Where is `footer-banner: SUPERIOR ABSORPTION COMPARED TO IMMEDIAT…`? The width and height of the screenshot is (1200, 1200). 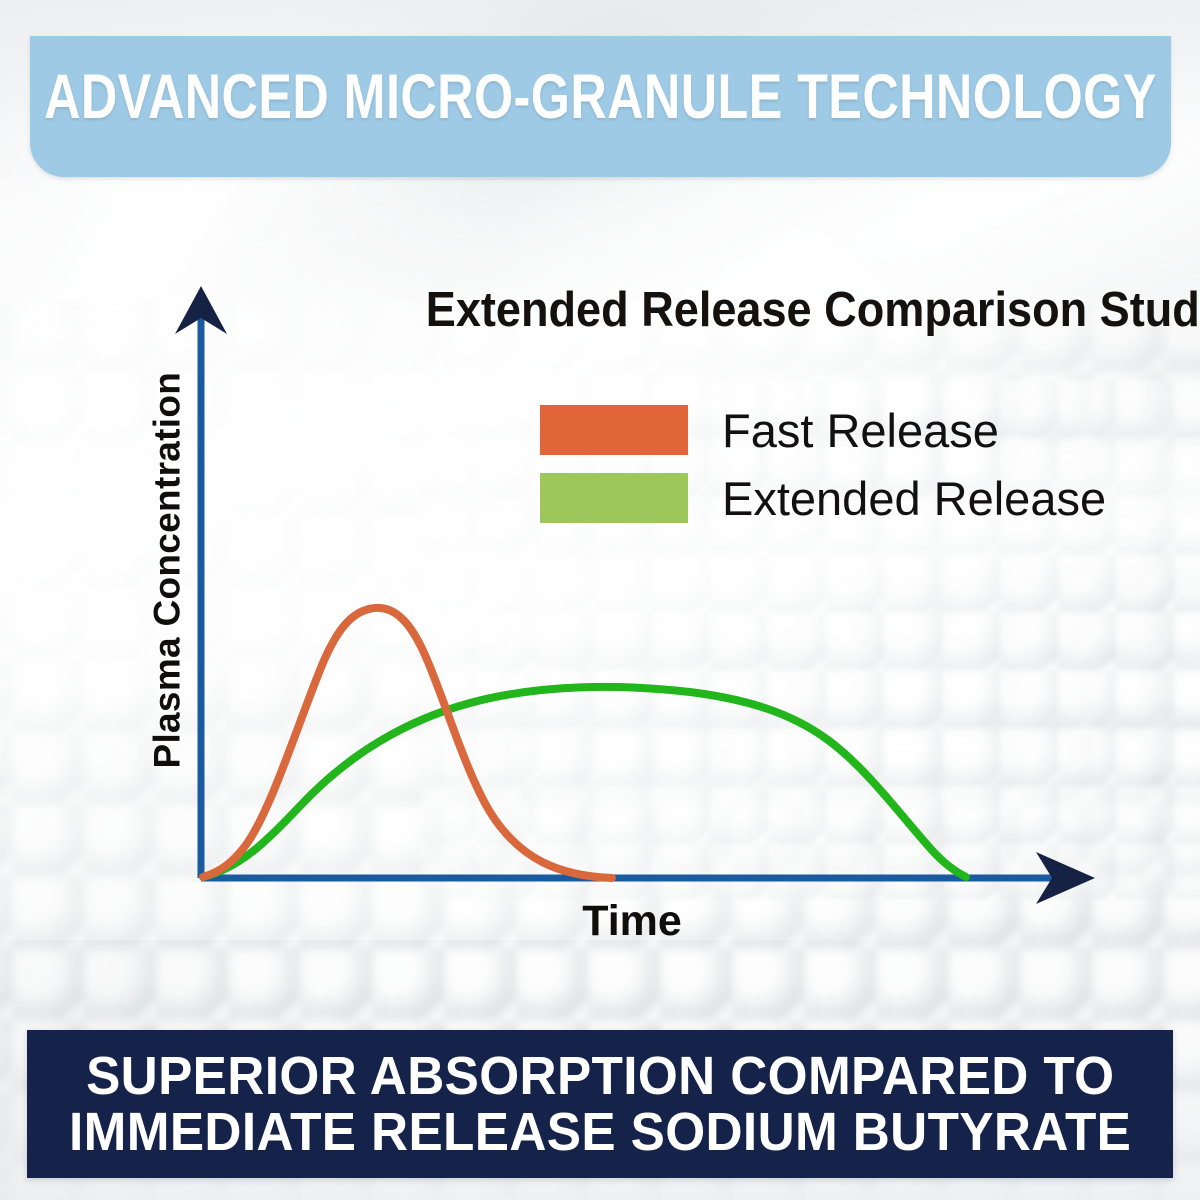
footer-banner: SUPERIOR ABSORPTION COMPARED TO IMMEDIAT… is located at coordinates (600, 1104).